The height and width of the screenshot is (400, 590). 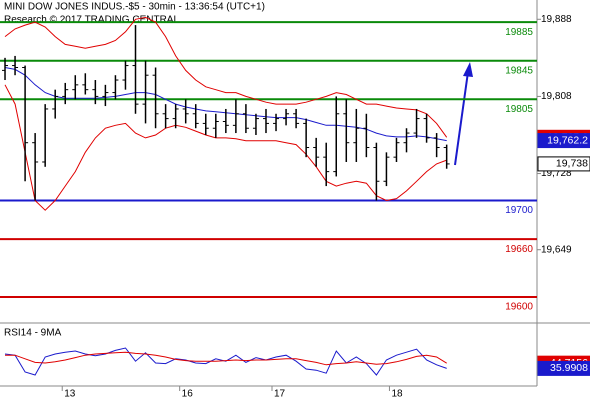 I want to click on level-label: 19660, so click(x=519, y=249).